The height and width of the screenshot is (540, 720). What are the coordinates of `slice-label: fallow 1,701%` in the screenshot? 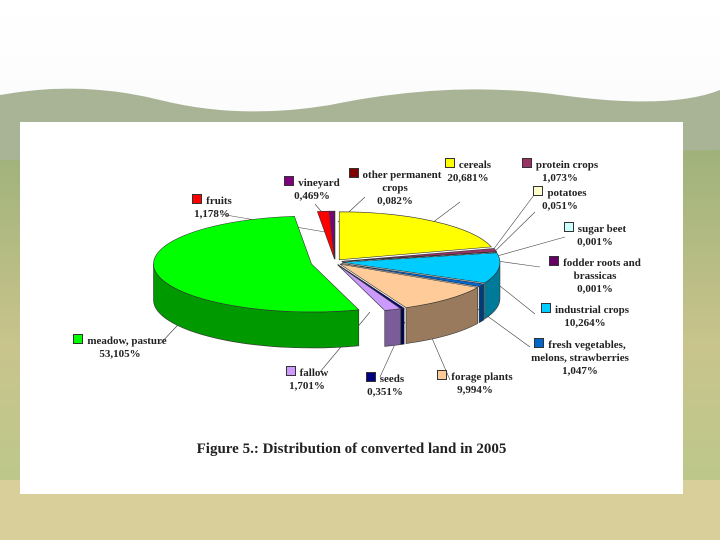 It's located at (307, 379).